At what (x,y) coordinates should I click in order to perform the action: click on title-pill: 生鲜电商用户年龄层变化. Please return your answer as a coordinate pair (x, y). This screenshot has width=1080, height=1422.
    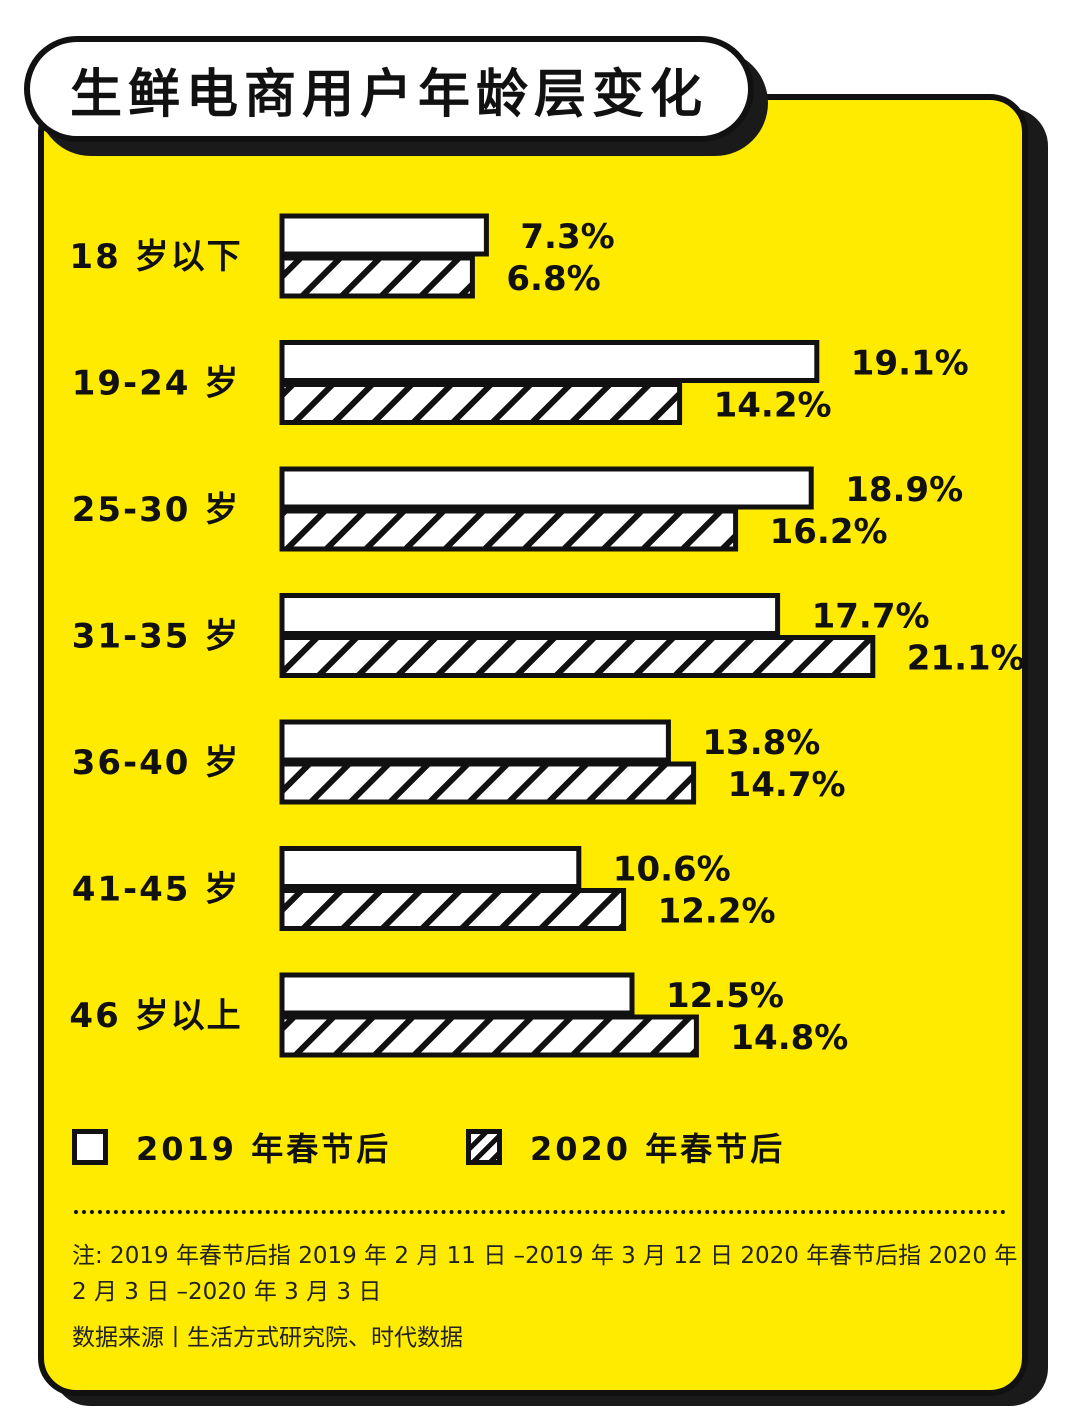
    Looking at the image, I should click on (389, 89).